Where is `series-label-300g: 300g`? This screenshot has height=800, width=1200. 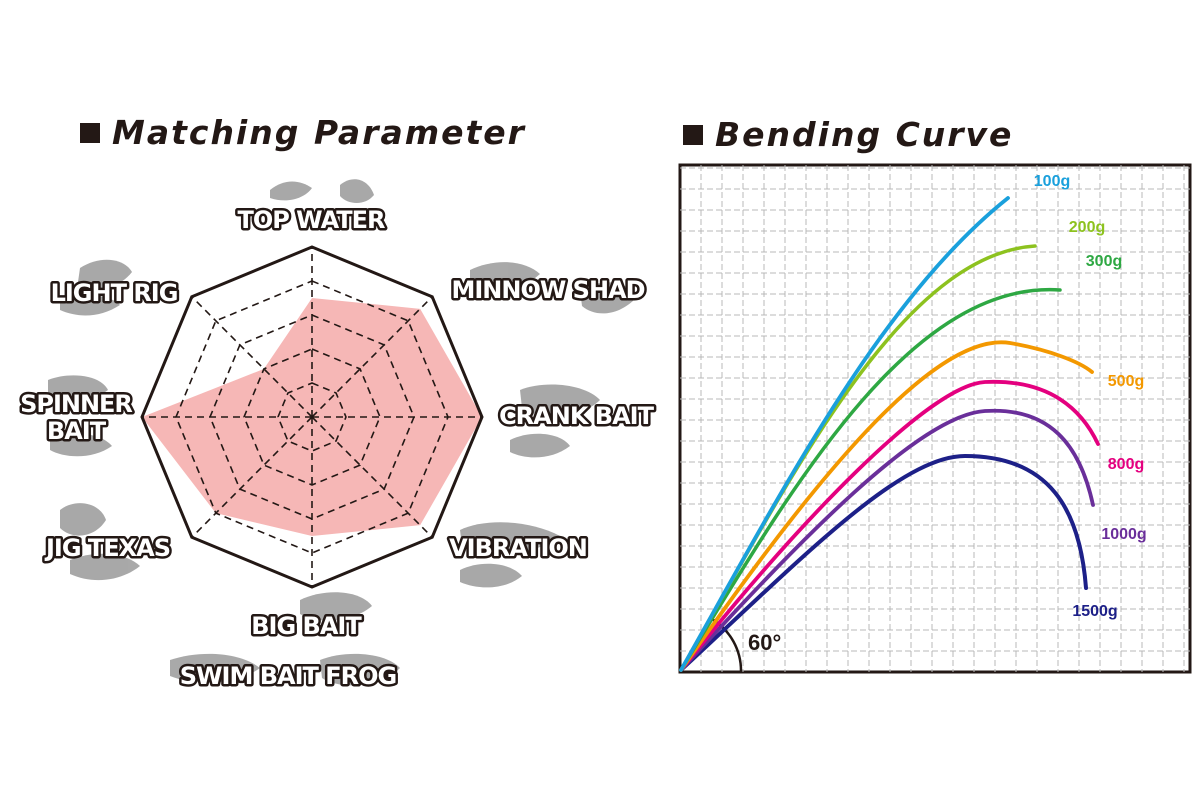
series-label-300g: 300g is located at coordinates (1104, 261).